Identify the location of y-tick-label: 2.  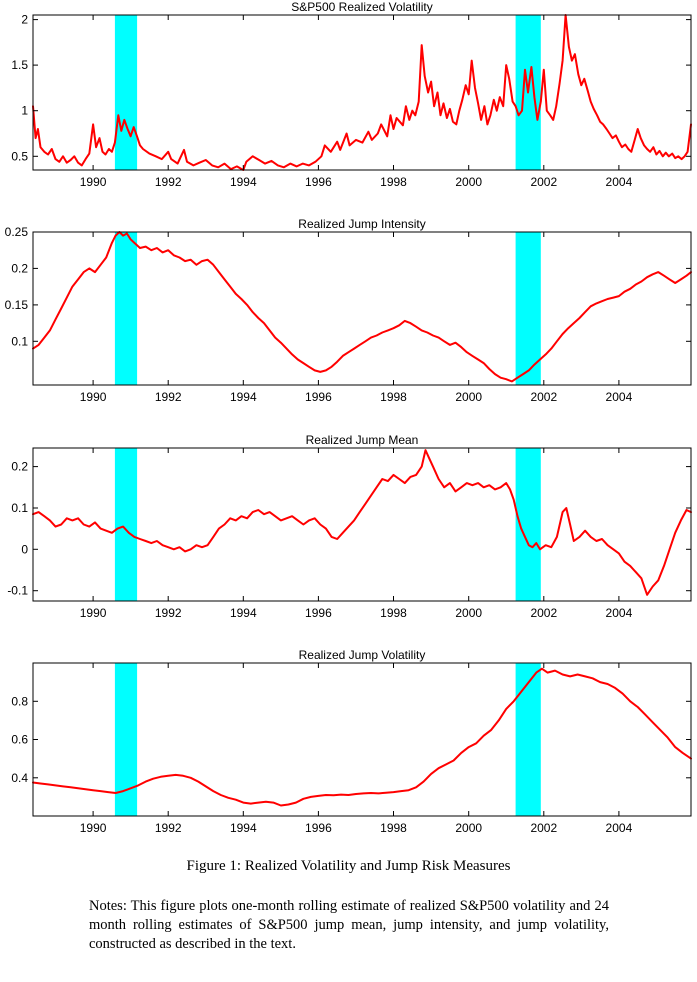
(24, 20).